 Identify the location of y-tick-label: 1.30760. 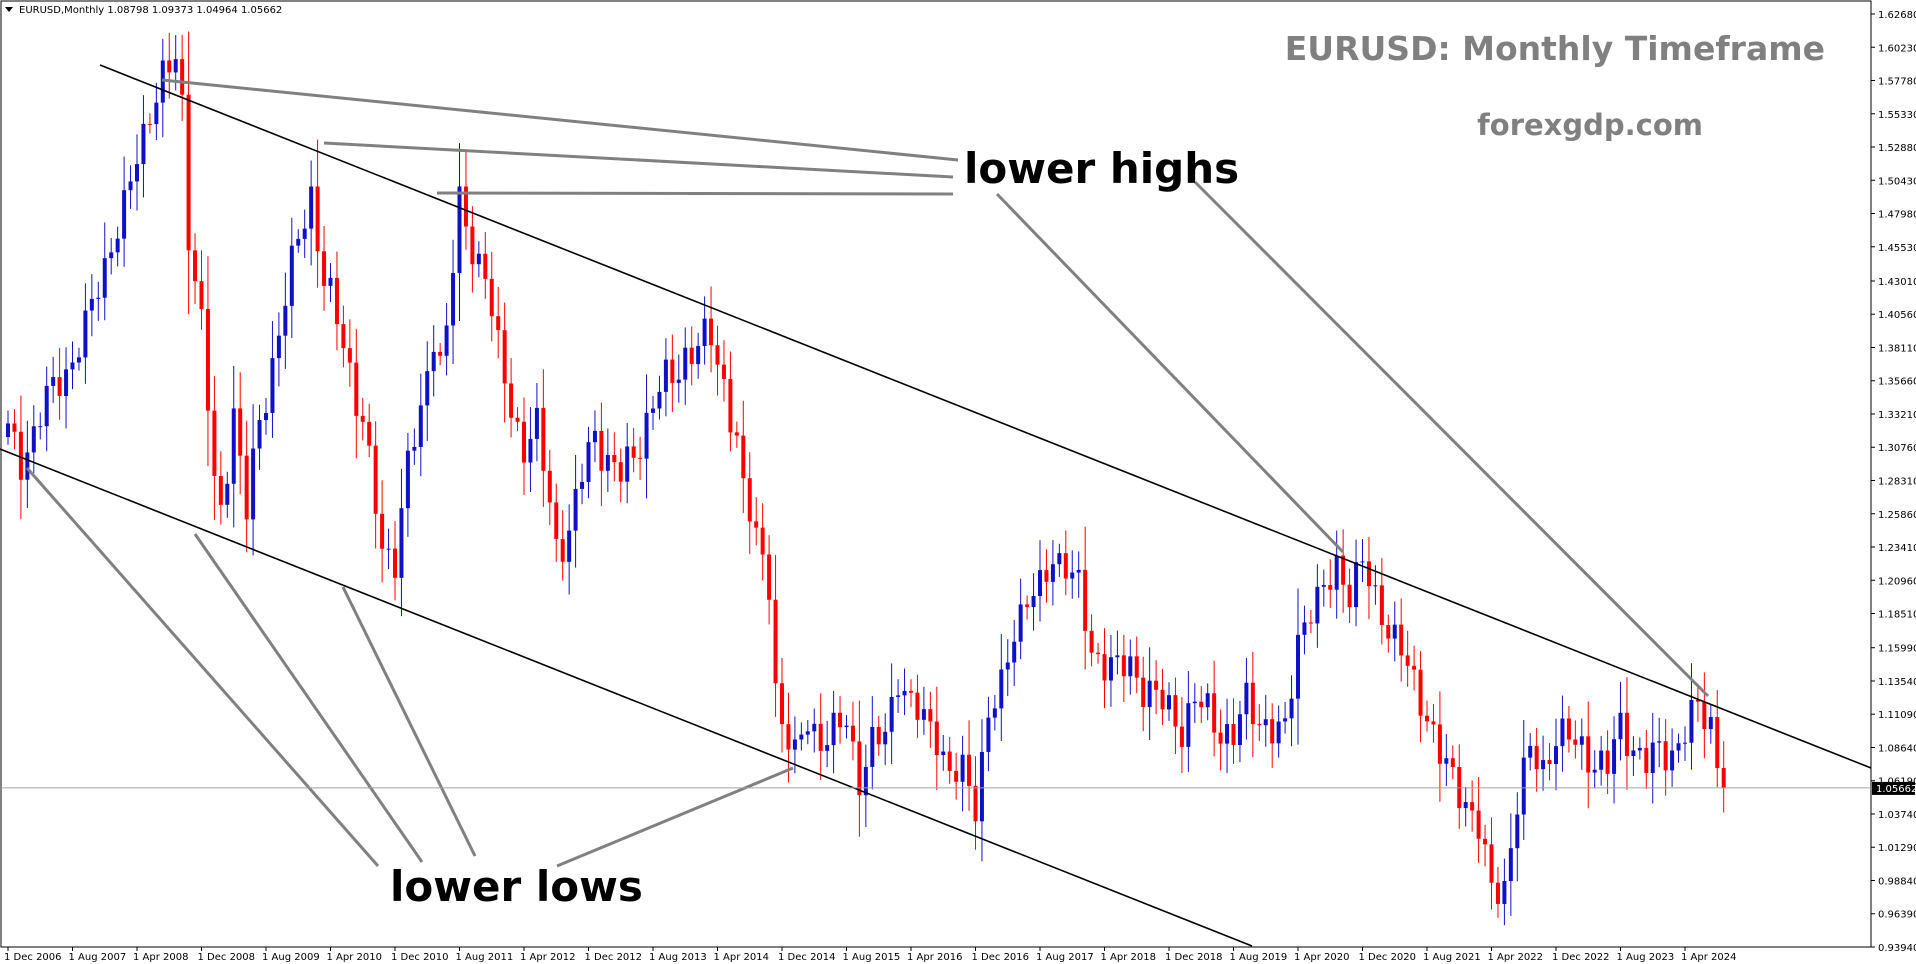
(1897, 448).